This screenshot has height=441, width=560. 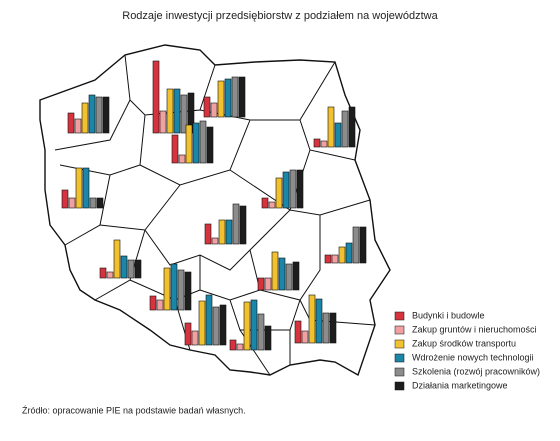 I want to click on legend-label: Zakup środków transportu, so click(x=464, y=343).